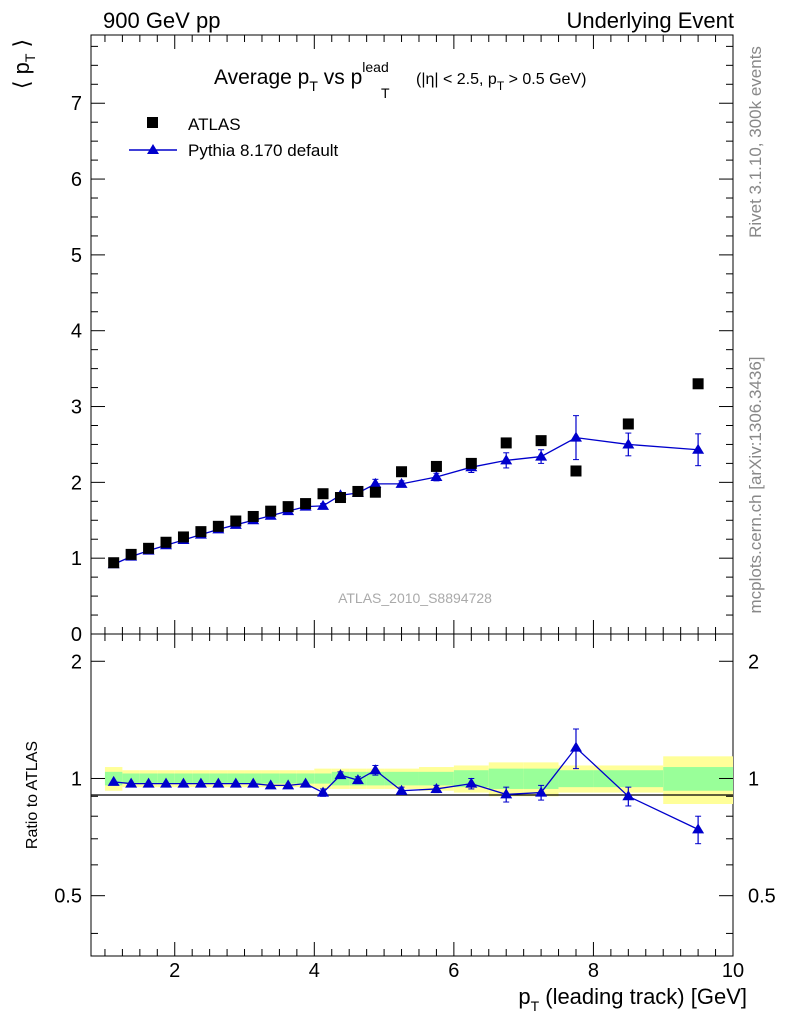 This screenshot has width=786, height=1024. I want to click on rivet-label: Rivet 3.1.10, 300k events, so click(755, 142).